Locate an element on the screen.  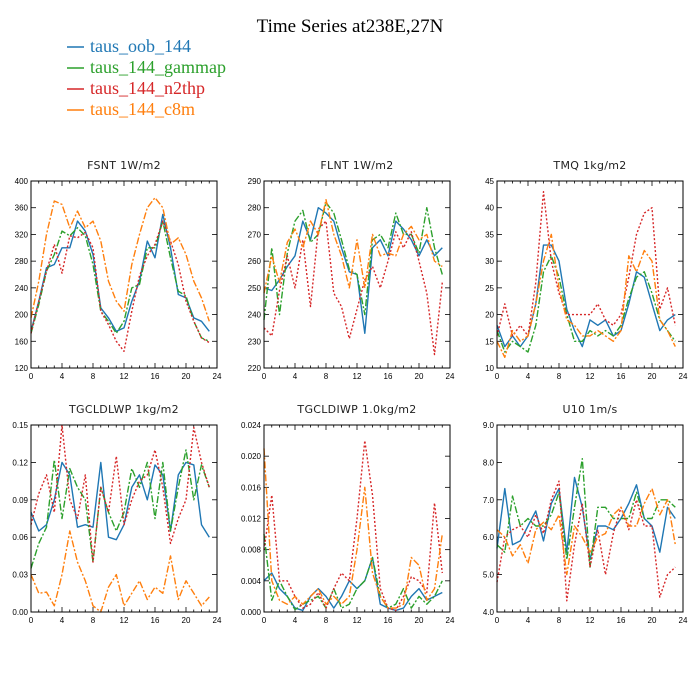
y-tick-label: 0.03 is located at coordinates (20, 575).